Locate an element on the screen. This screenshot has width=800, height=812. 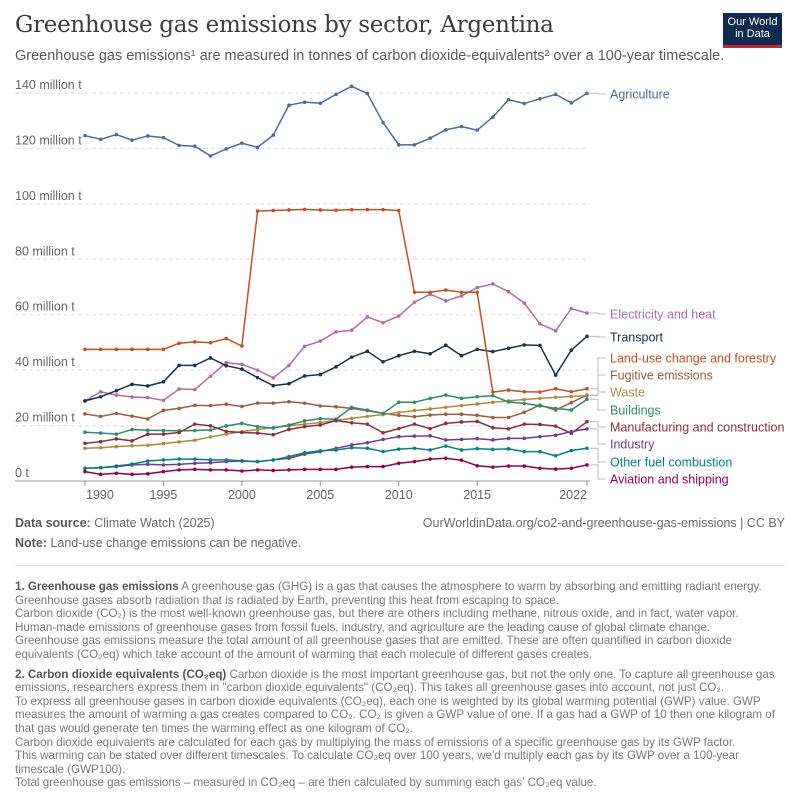
source-link: Climate Watch (2025) is located at coordinates (154, 523).